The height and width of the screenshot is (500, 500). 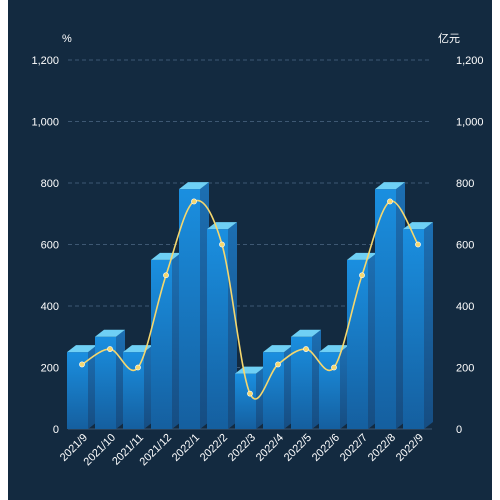 I want to click on x-tick-label: 2022/3, so click(x=242, y=448).